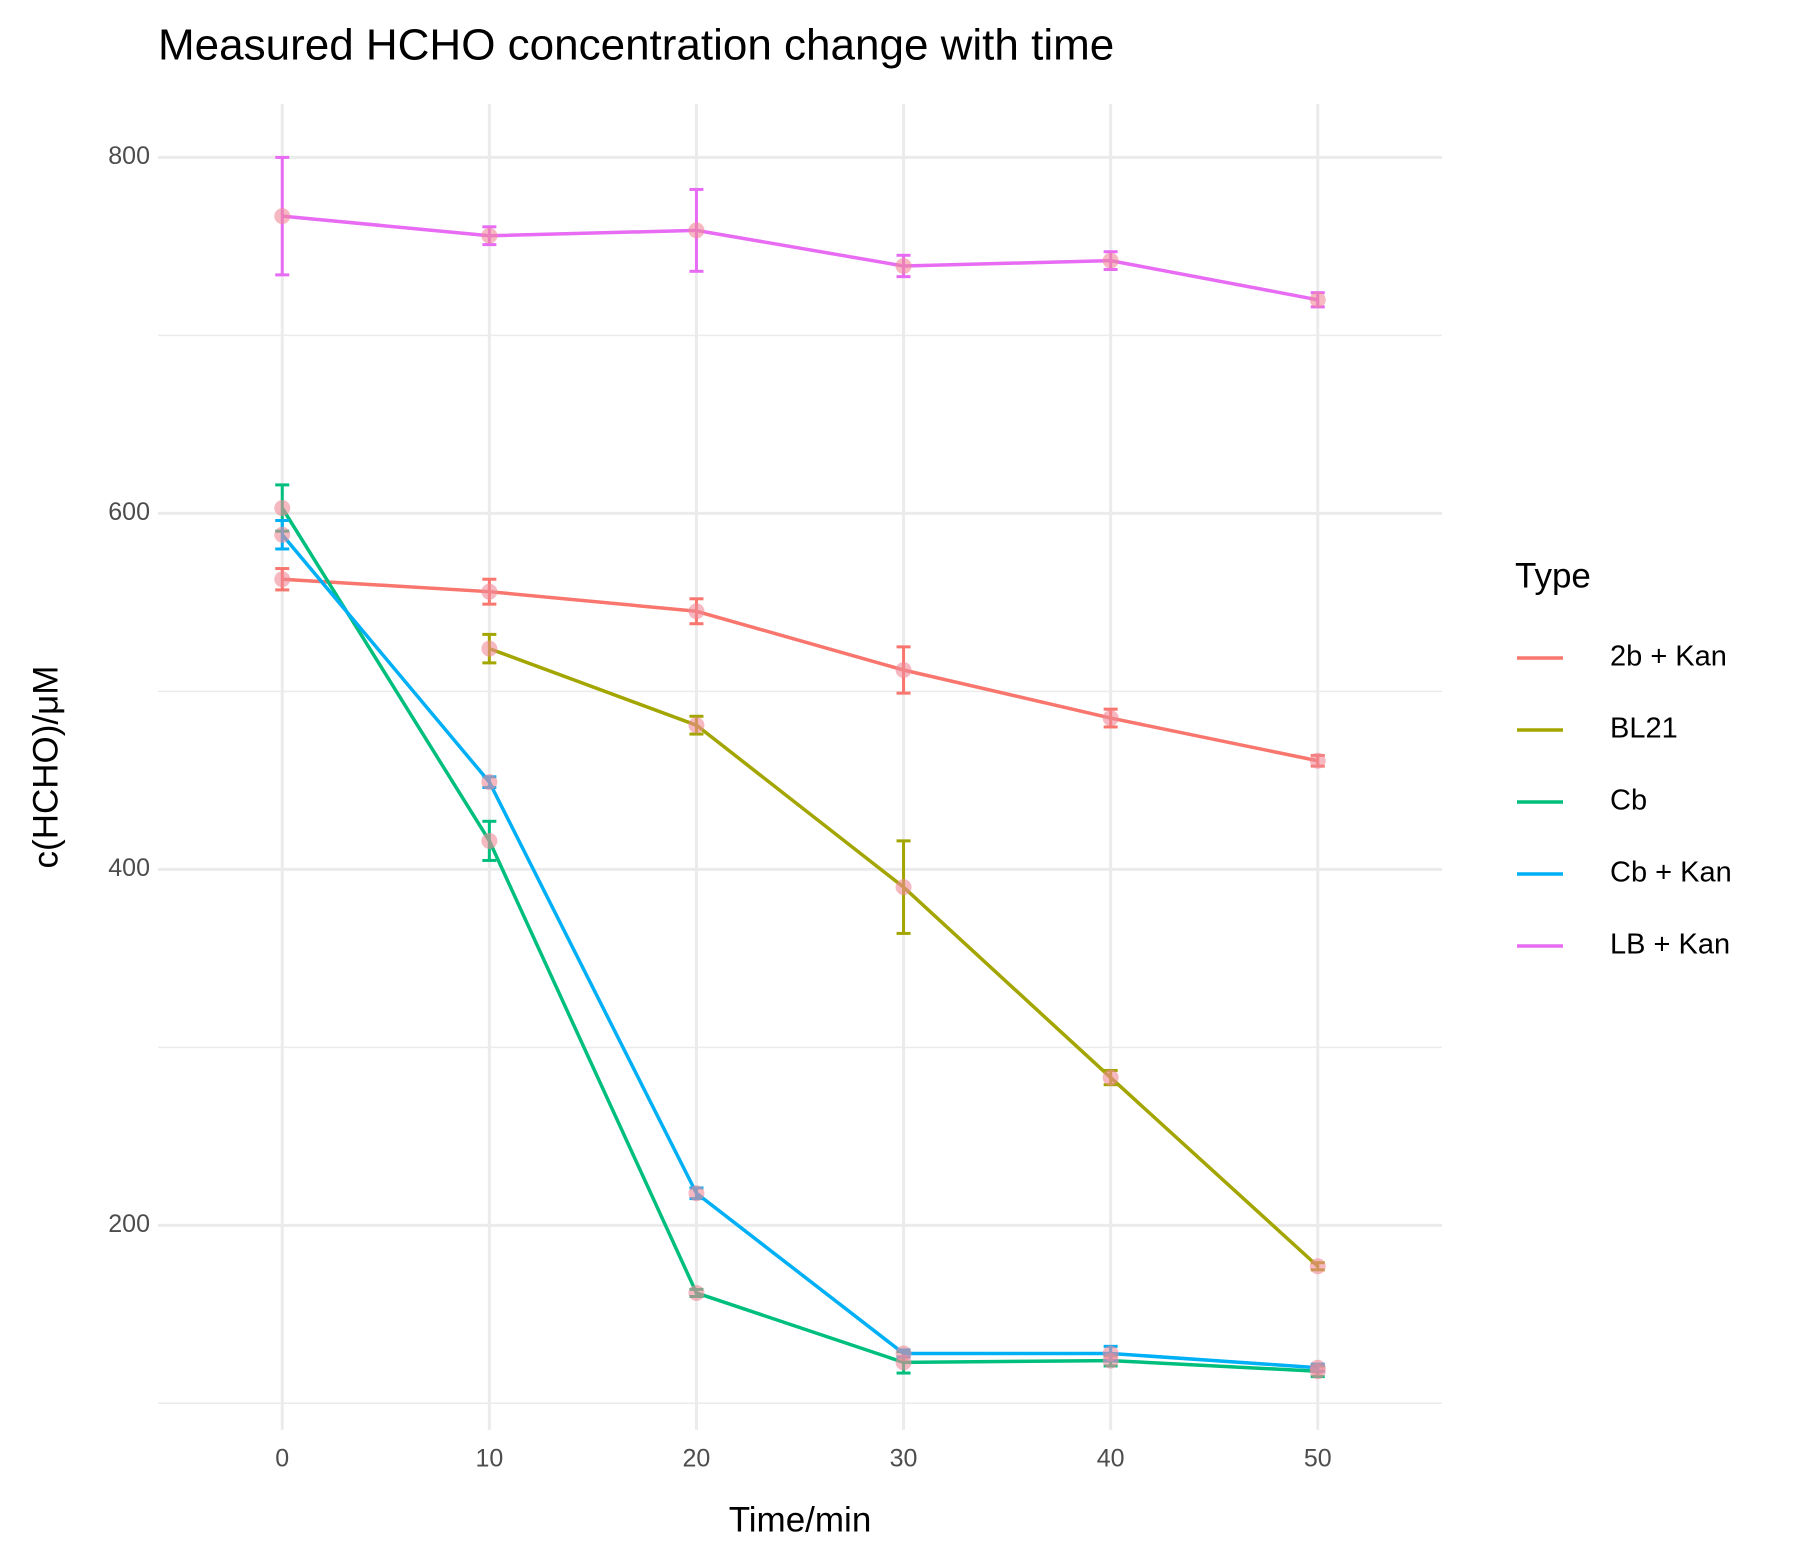 The height and width of the screenshot is (1560, 1800). I want to click on y-tick-label: 600, so click(129, 512).